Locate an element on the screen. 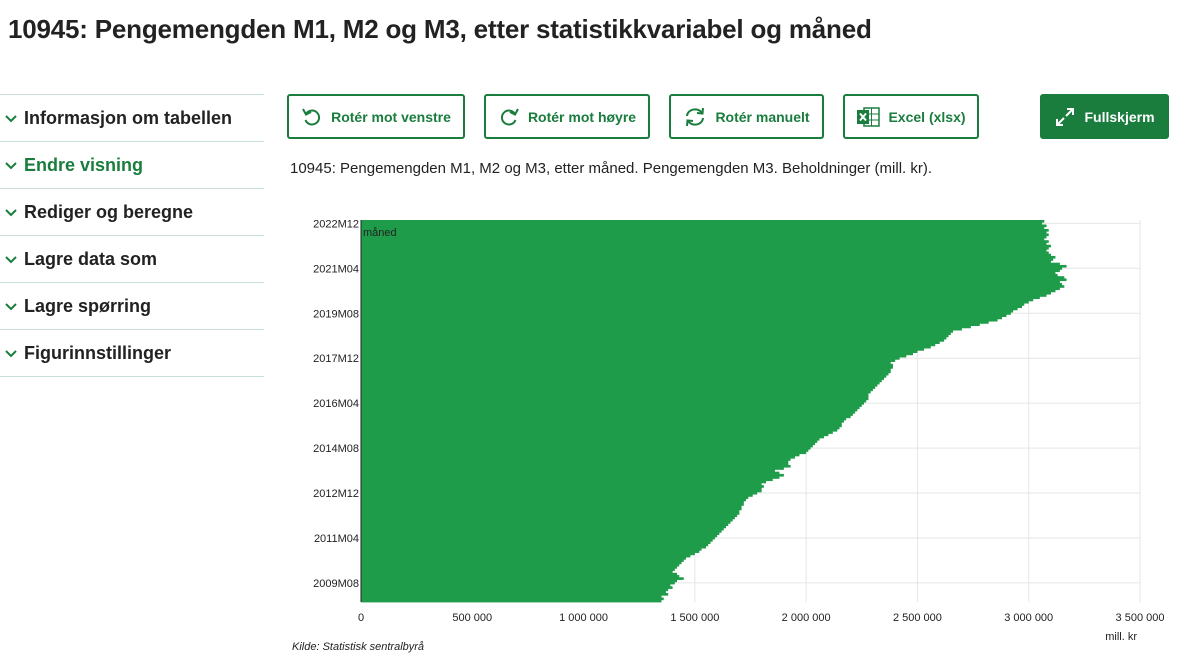  sidebar-item-figure-settings: Figurinnstillinger is located at coordinates (132, 353).